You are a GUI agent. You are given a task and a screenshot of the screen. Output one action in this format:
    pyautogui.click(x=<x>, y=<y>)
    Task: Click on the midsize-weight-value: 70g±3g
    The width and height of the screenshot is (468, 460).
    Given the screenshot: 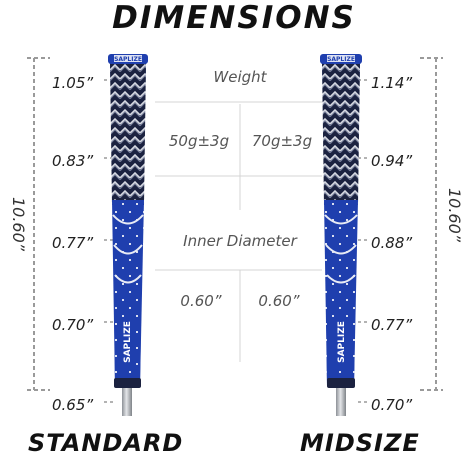 What is the action you would take?
    pyautogui.click(x=282, y=141)
    